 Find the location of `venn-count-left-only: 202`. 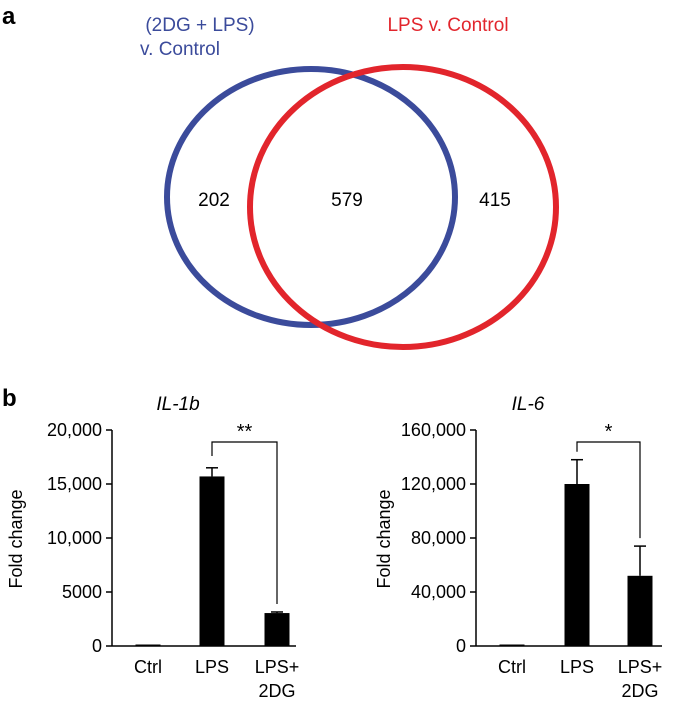

venn-count-left-only: 202 is located at coordinates (214, 200).